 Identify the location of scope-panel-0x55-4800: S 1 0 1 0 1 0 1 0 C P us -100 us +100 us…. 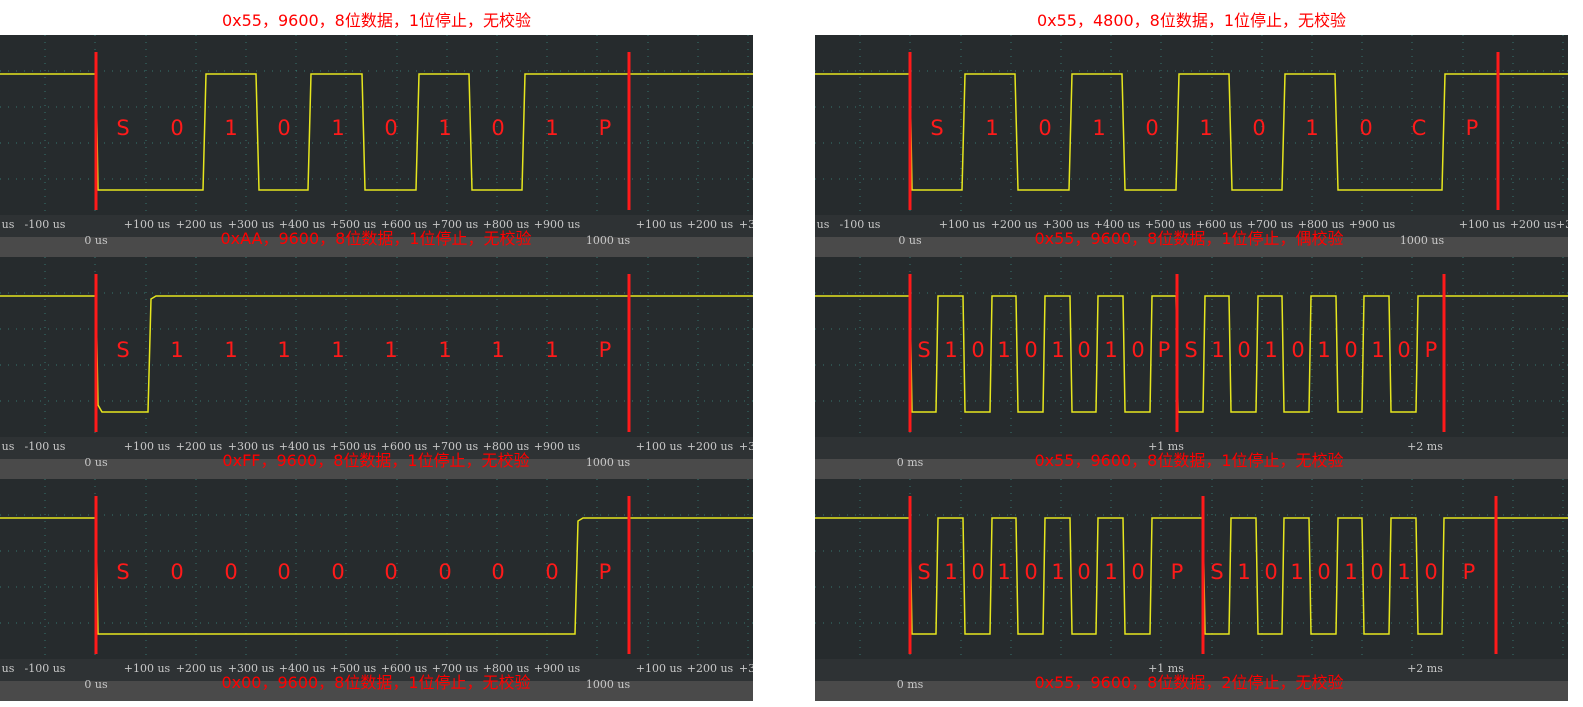
(1191, 146).